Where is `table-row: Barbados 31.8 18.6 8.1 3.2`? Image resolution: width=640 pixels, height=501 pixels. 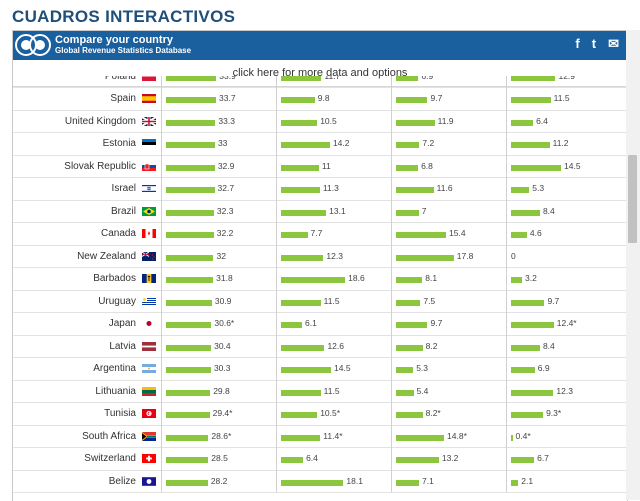 table-row: Barbados 31.8 18.6 8.1 3.2 is located at coordinates (320, 279).